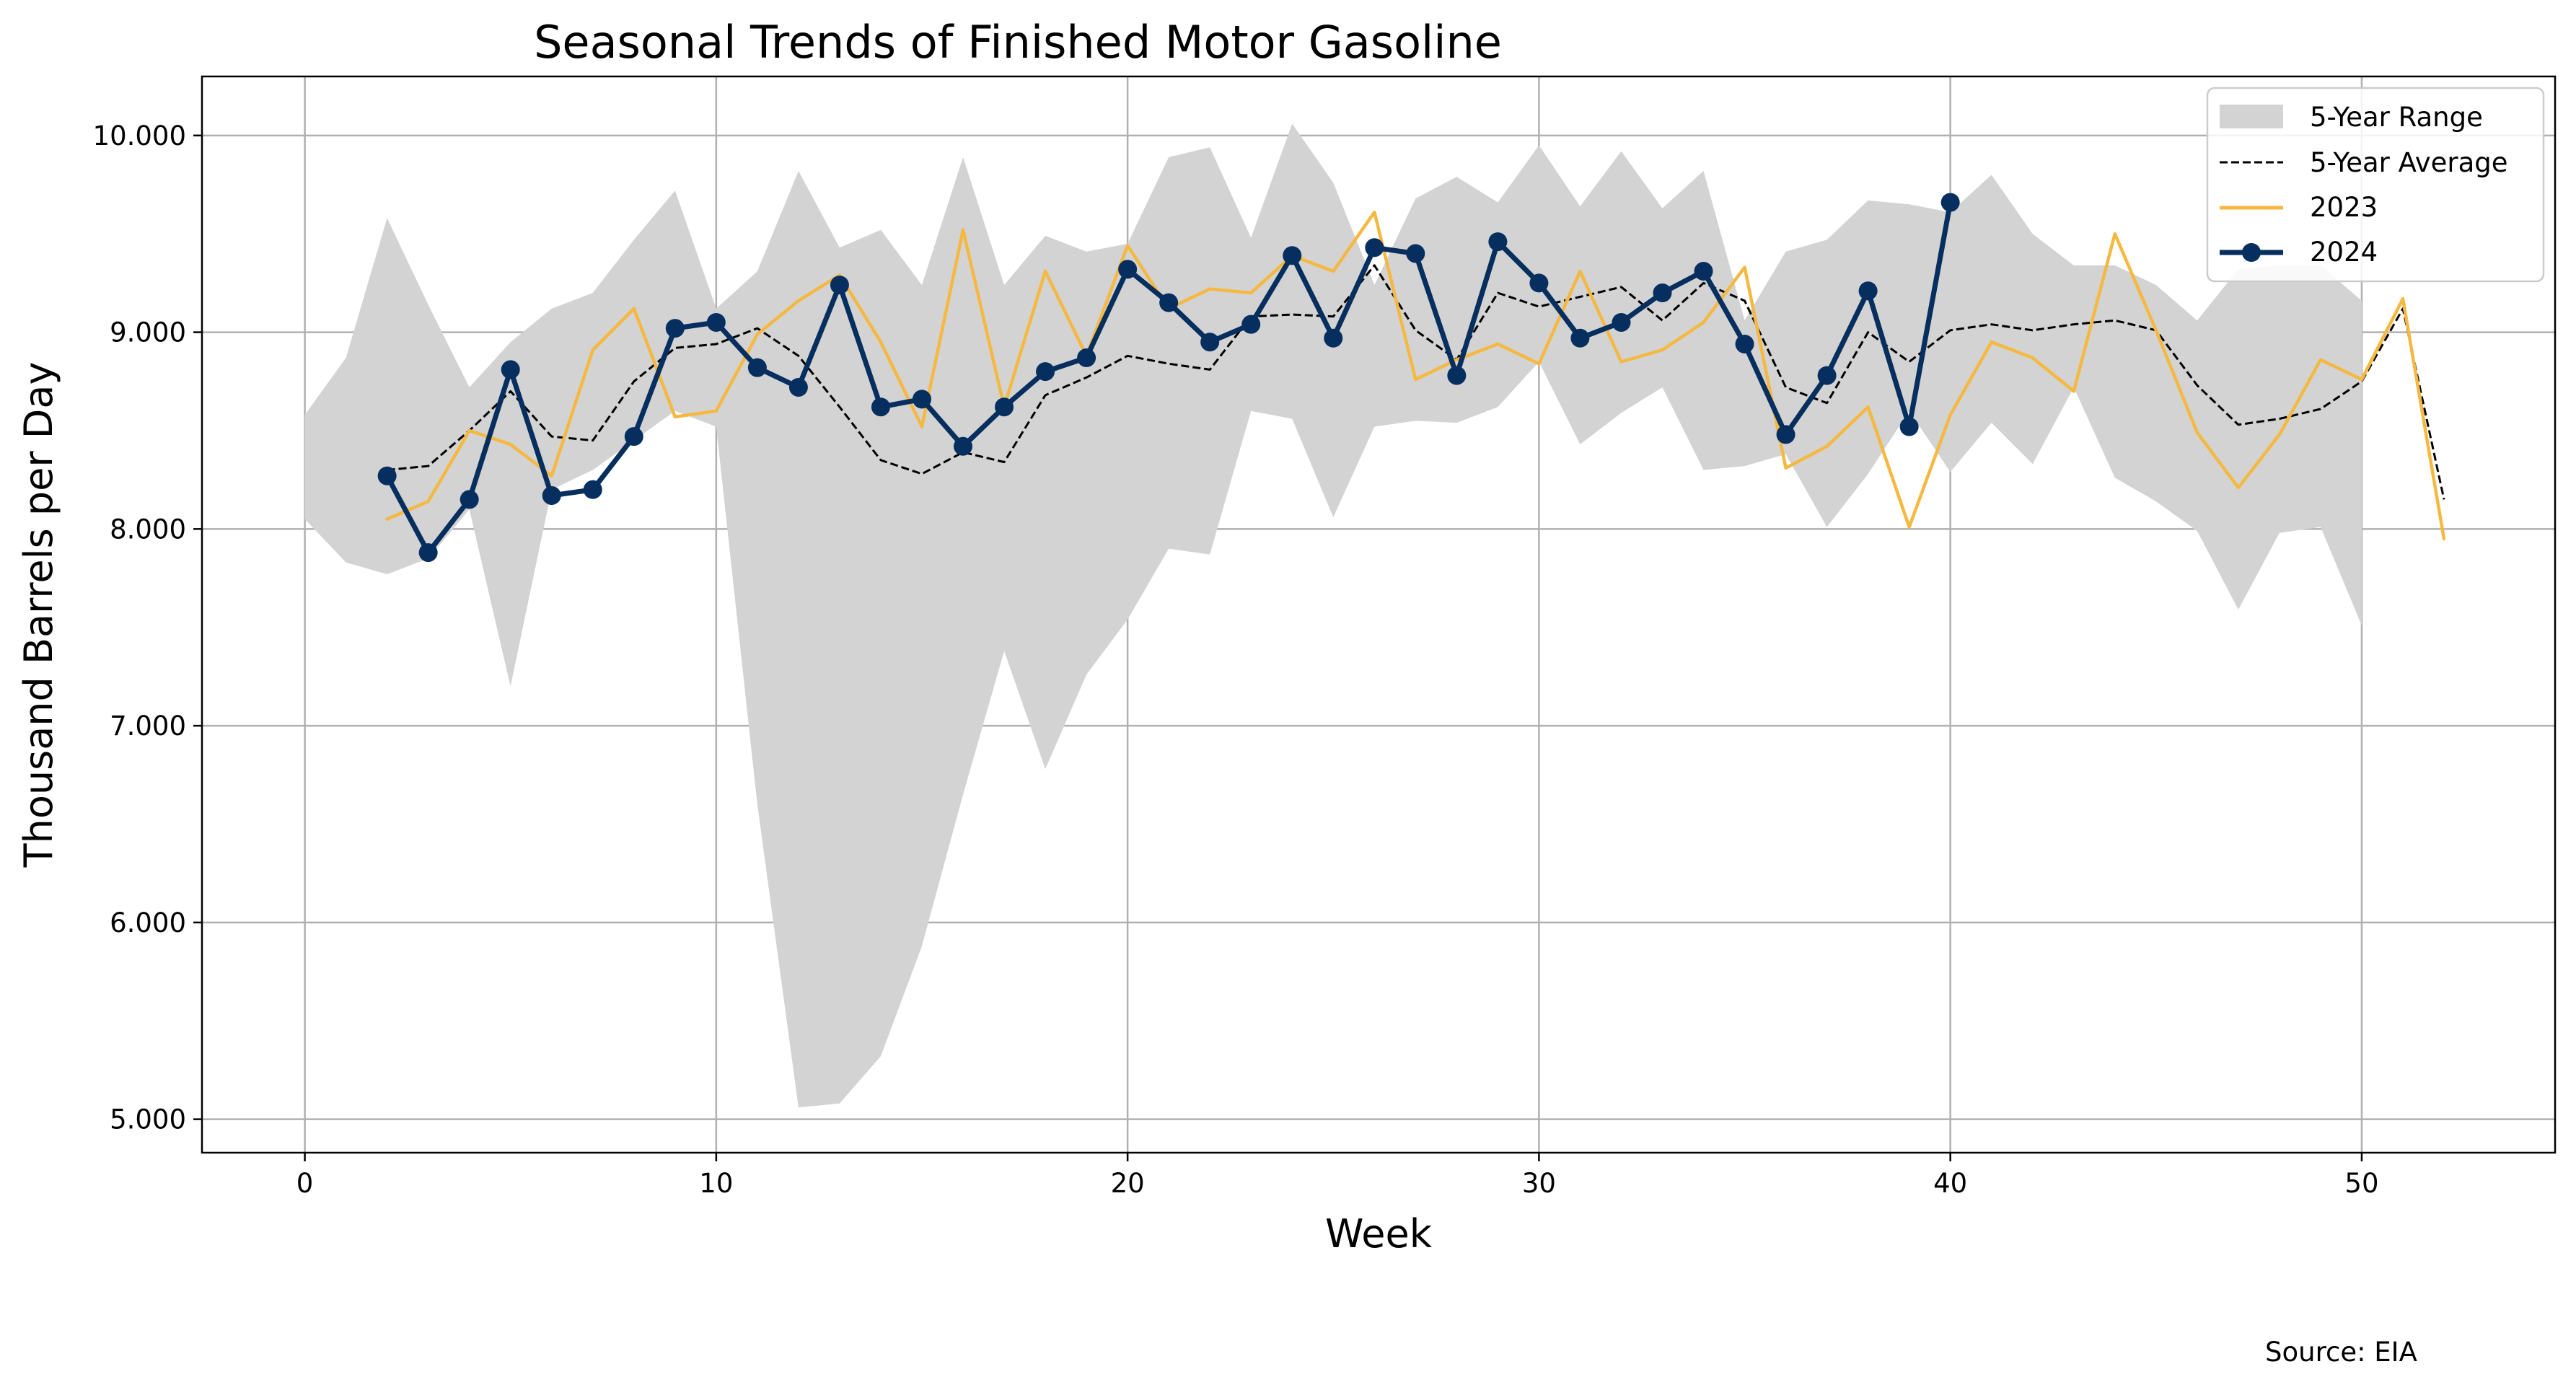  What do you see at coordinates (139, 135) in the screenshot?
I see `y-tick-label: 10.000` at bounding box center [139, 135].